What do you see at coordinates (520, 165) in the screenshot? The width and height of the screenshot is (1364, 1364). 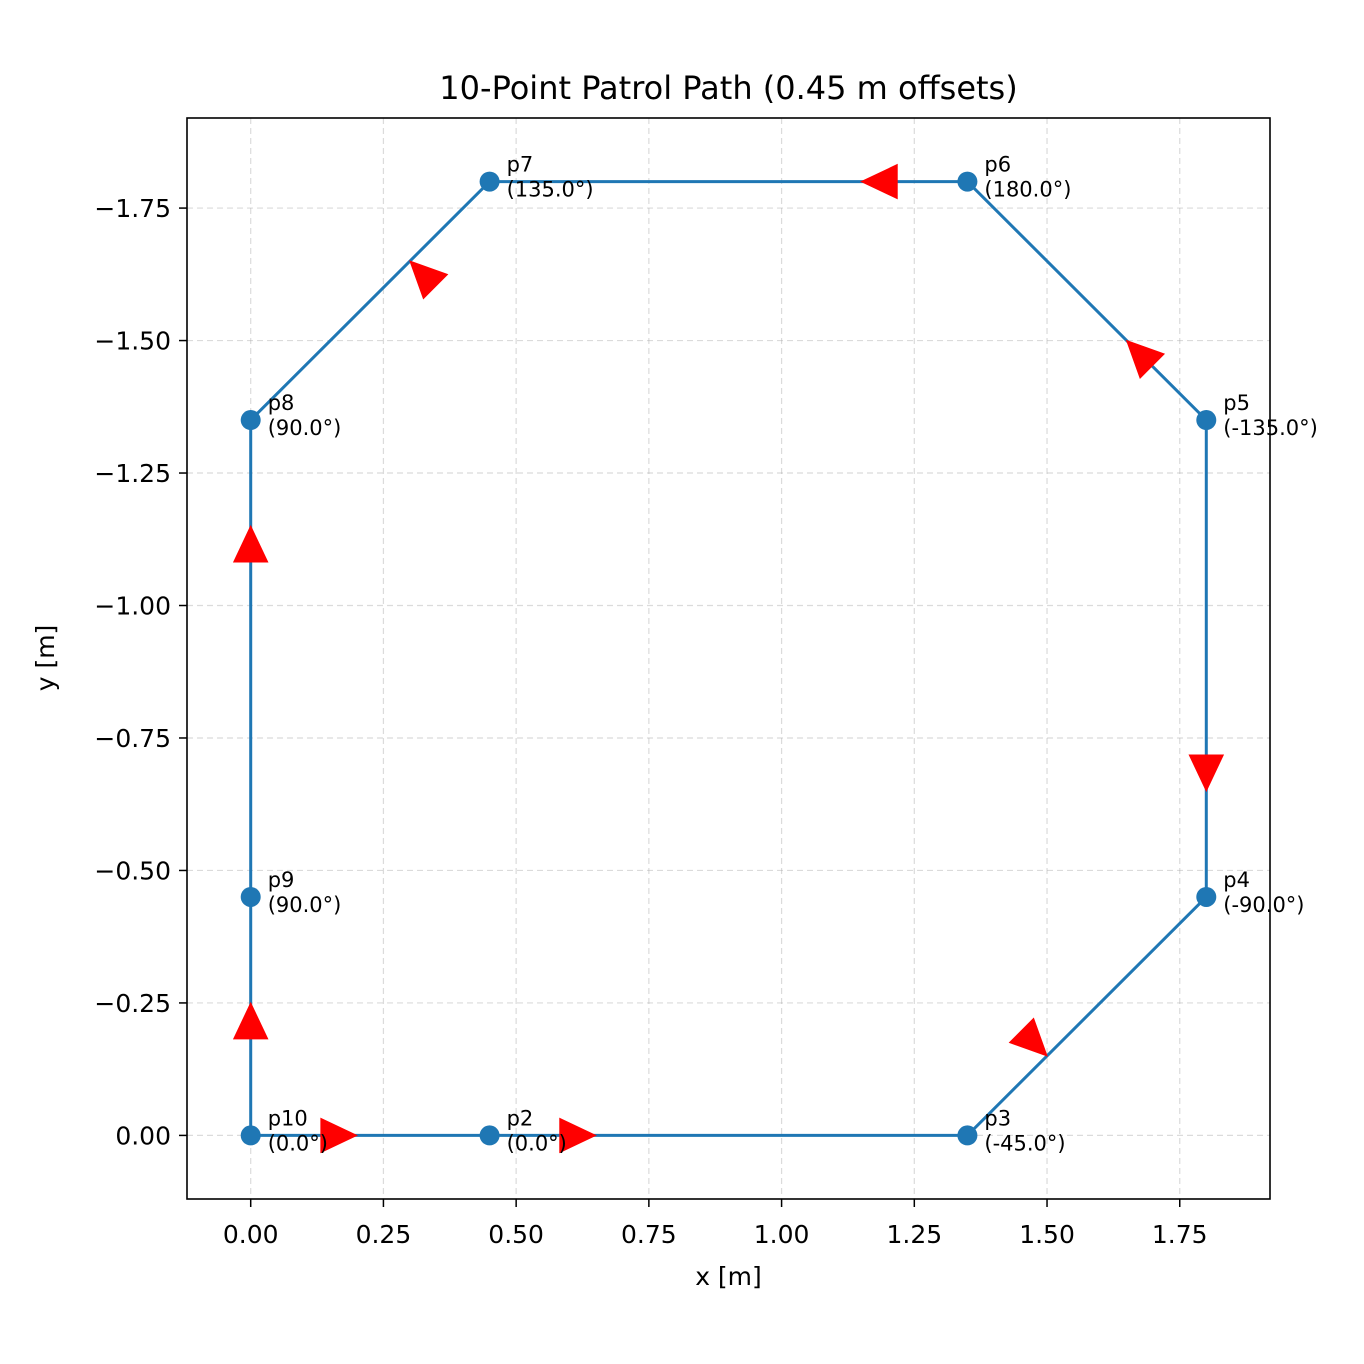 I see `waypoint-name-label: p7` at bounding box center [520, 165].